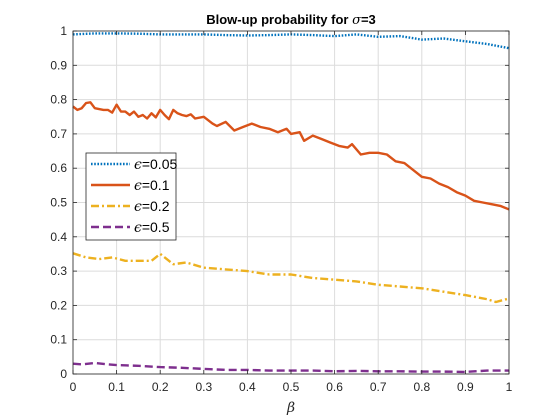 The width and height of the screenshot is (560, 420). Describe the element at coordinates (63, 31) in the screenshot. I see `y-tick-label: 1` at that location.